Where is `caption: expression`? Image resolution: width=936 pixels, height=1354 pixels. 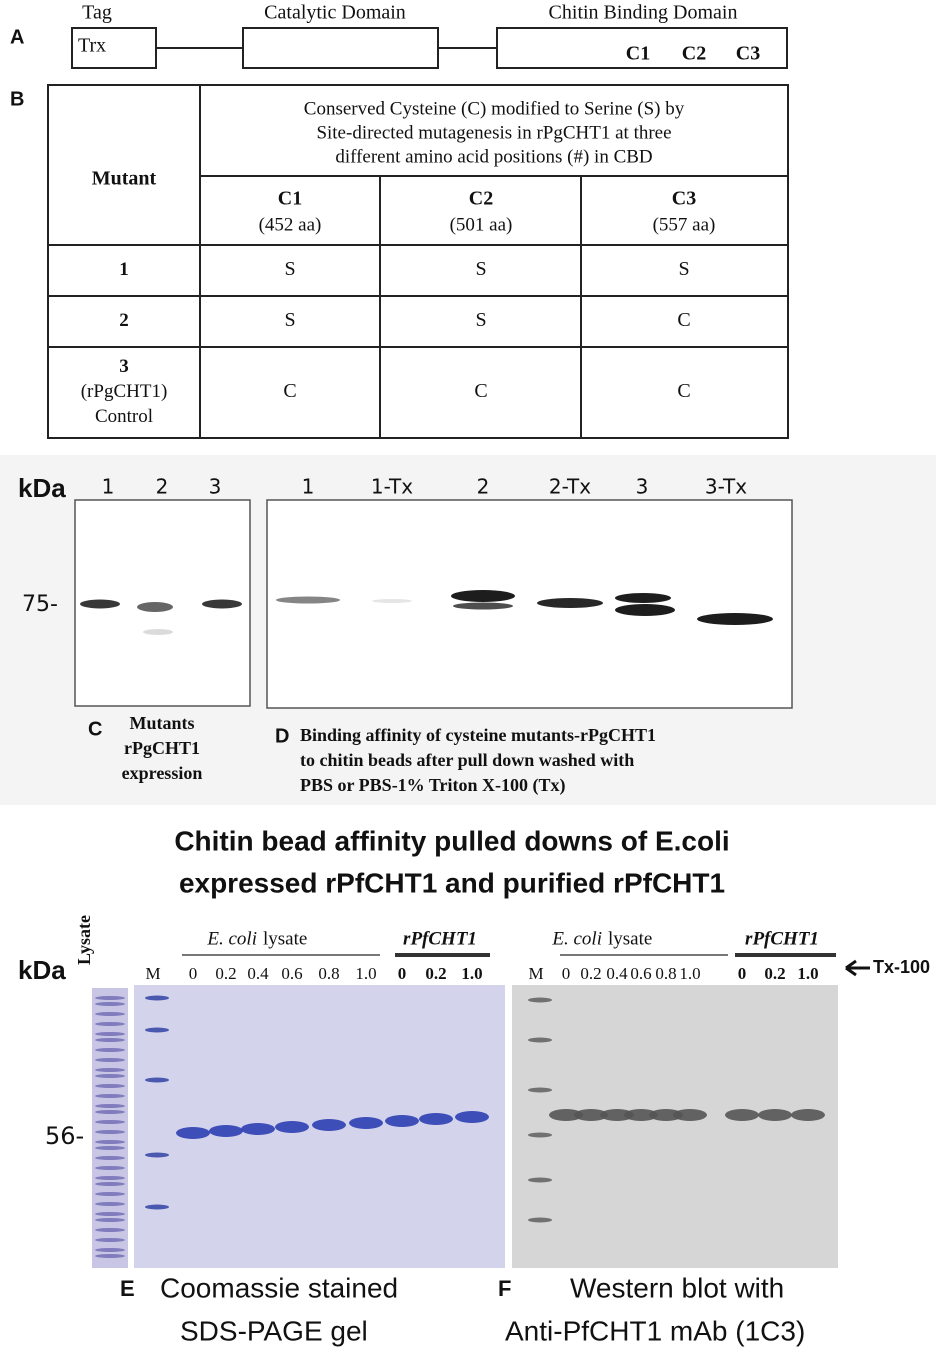
caption: expression is located at coordinates (162, 773).